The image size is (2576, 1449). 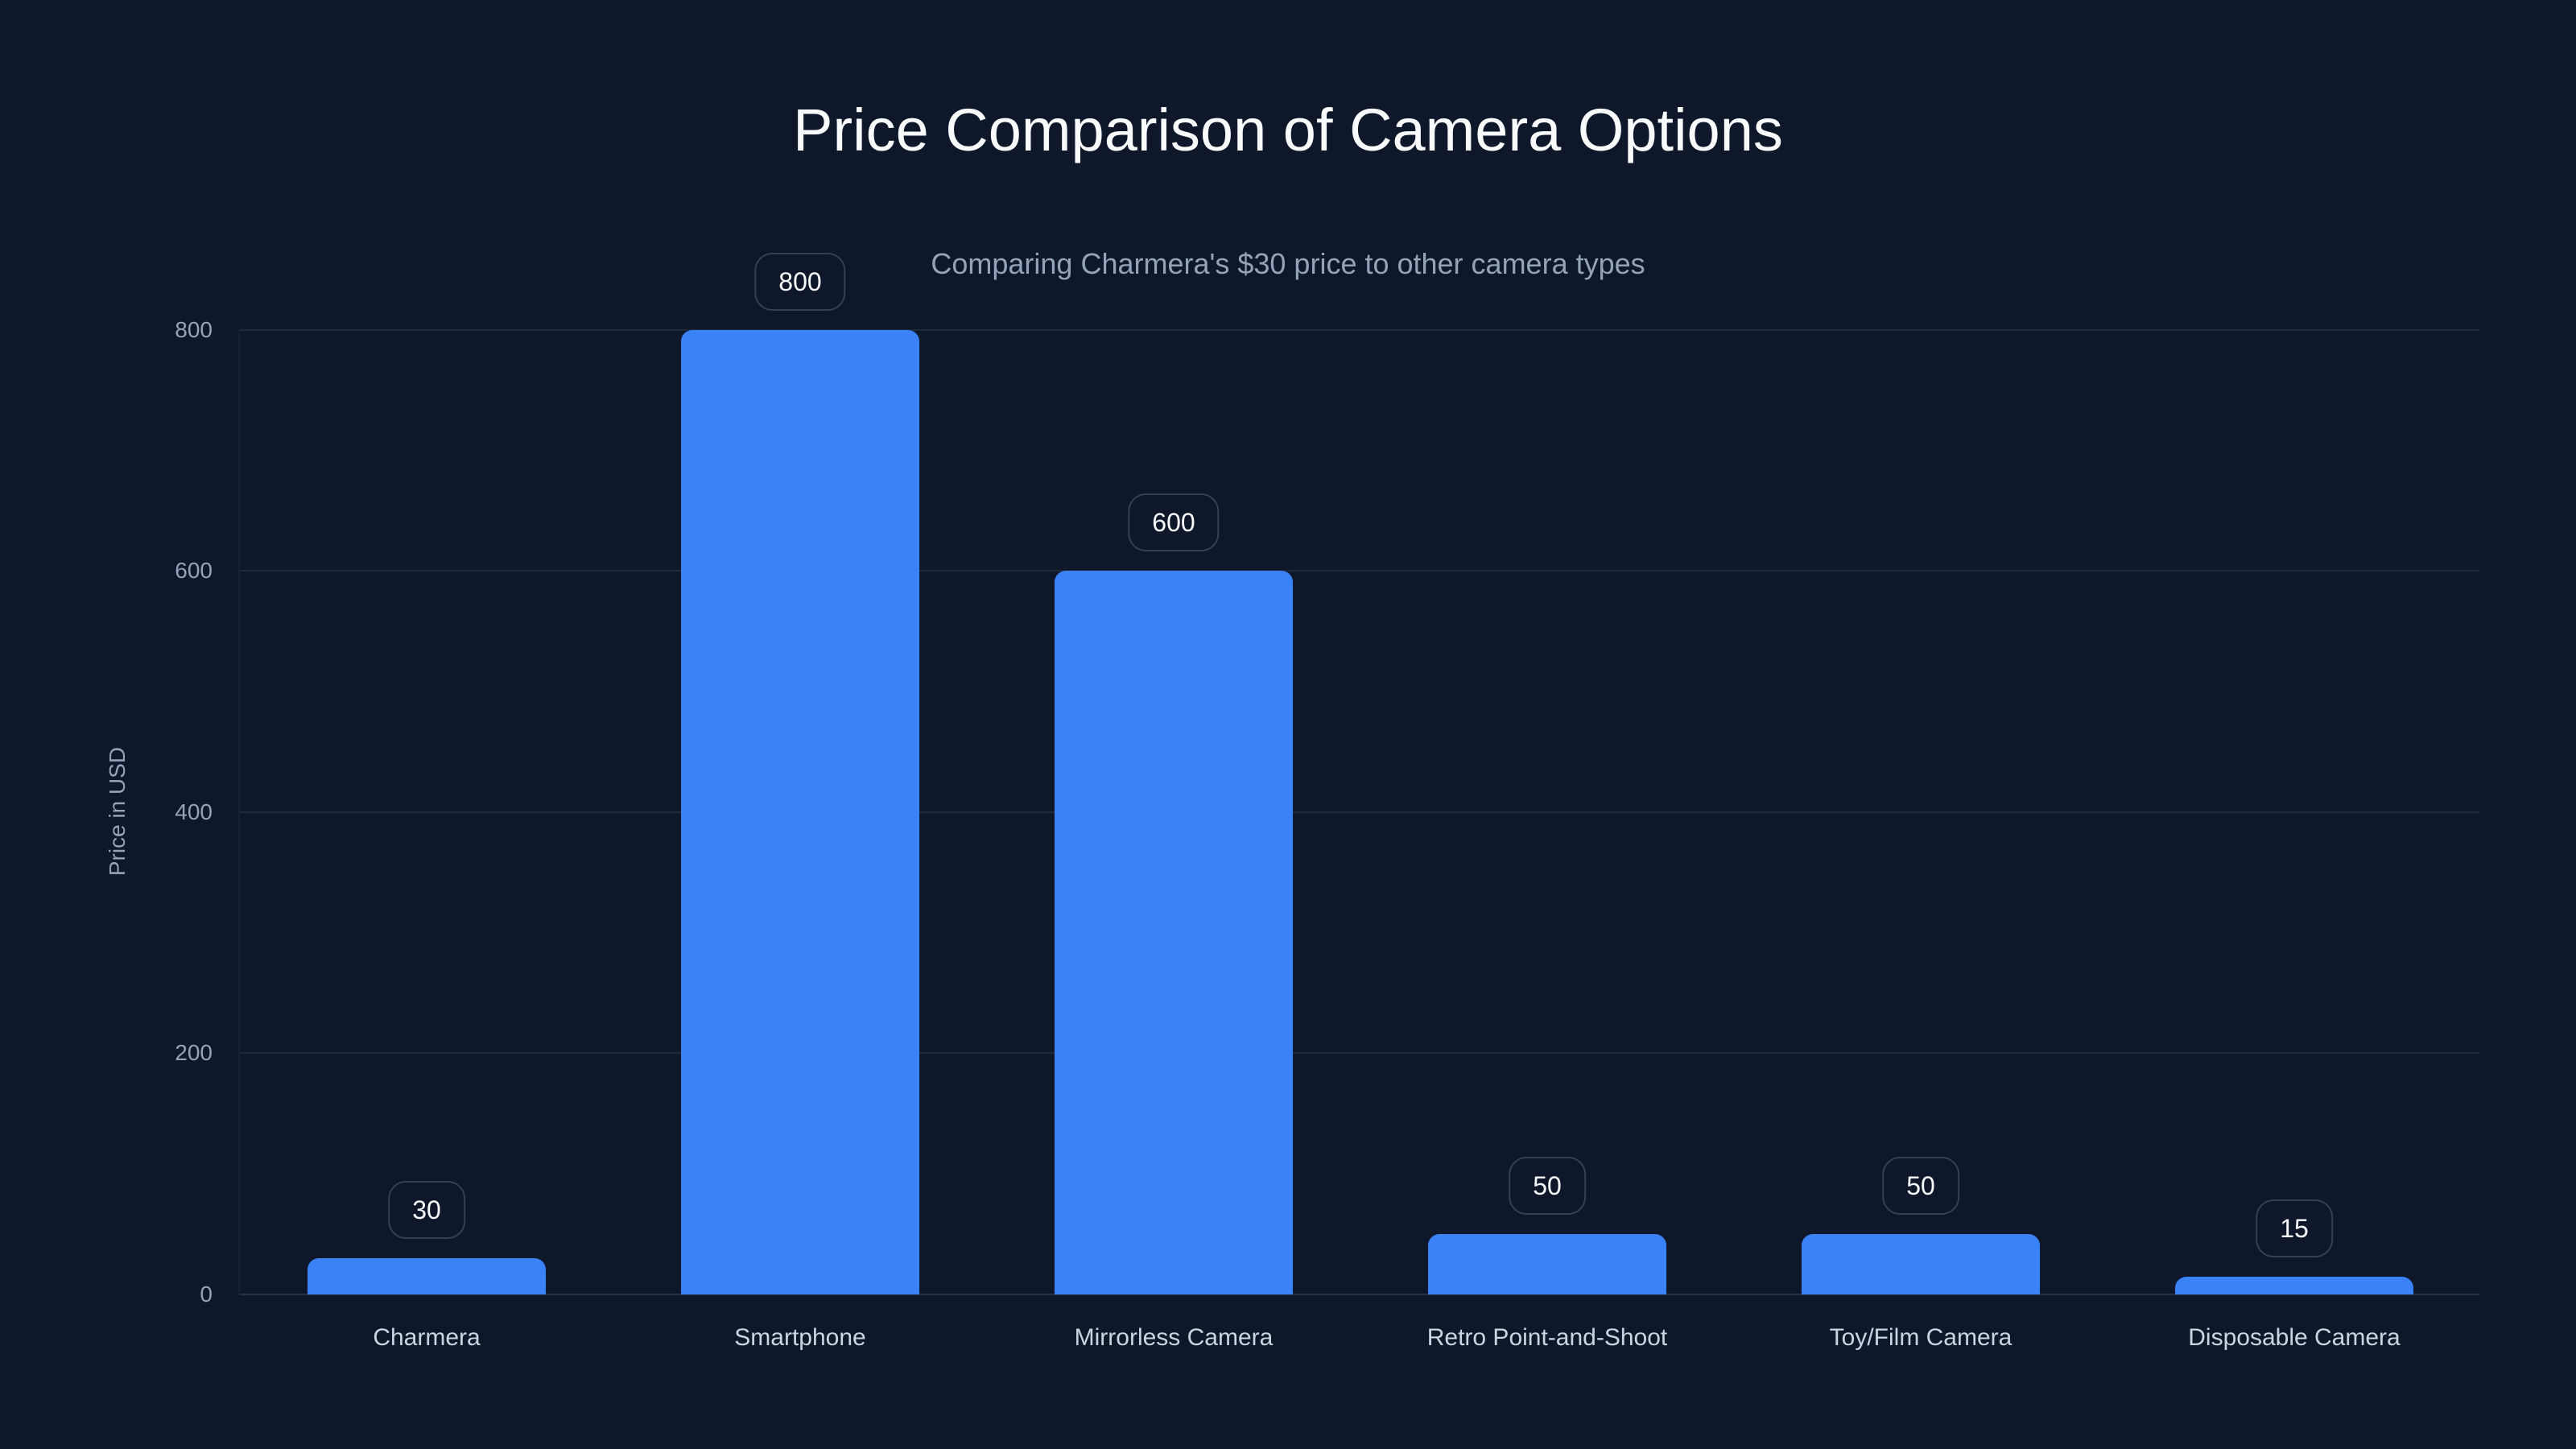 What do you see at coordinates (426, 1210) in the screenshot?
I see `value-label: 30` at bounding box center [426, 1210].